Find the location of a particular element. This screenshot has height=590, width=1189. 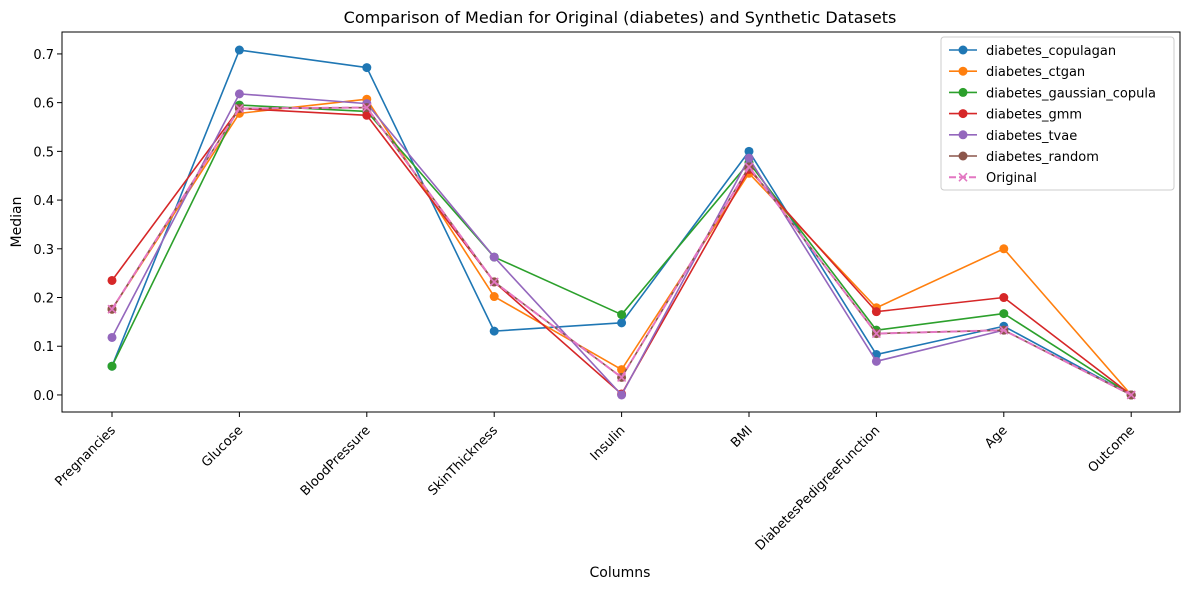

x-tick-label: SkinThickness is located at coordinates (463, 461).